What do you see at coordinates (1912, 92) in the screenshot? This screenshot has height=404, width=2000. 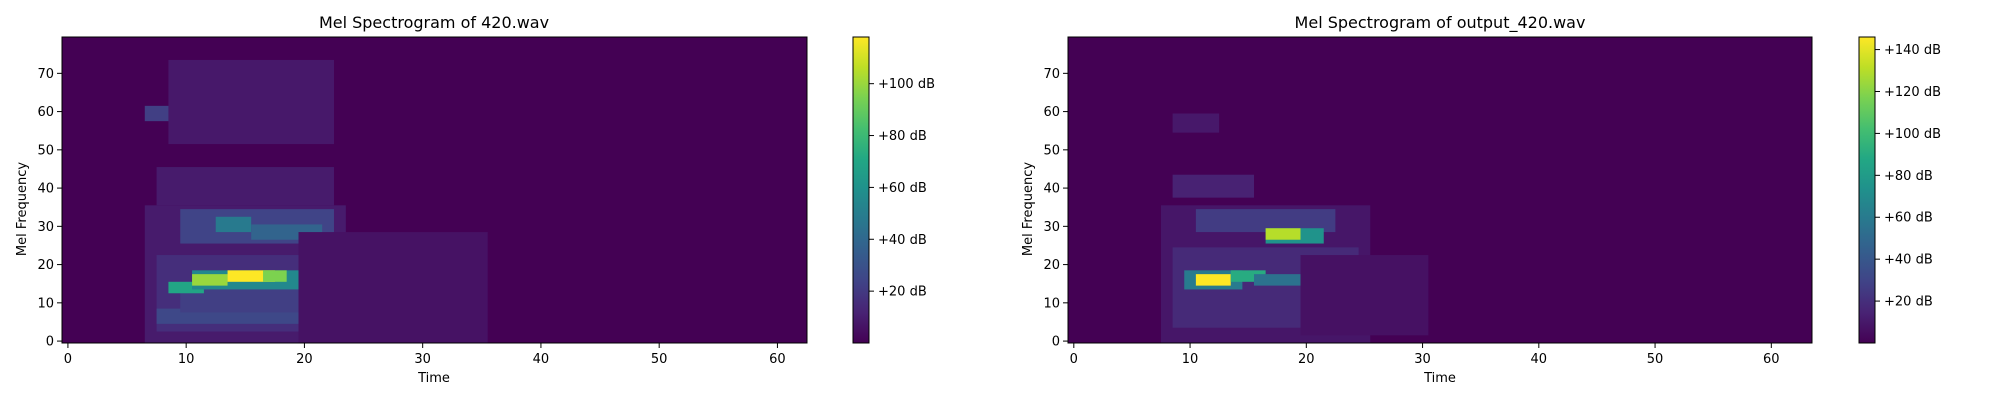 I see `colorbar-tick-label: +120 dB` at bounding box center [1912, 92].